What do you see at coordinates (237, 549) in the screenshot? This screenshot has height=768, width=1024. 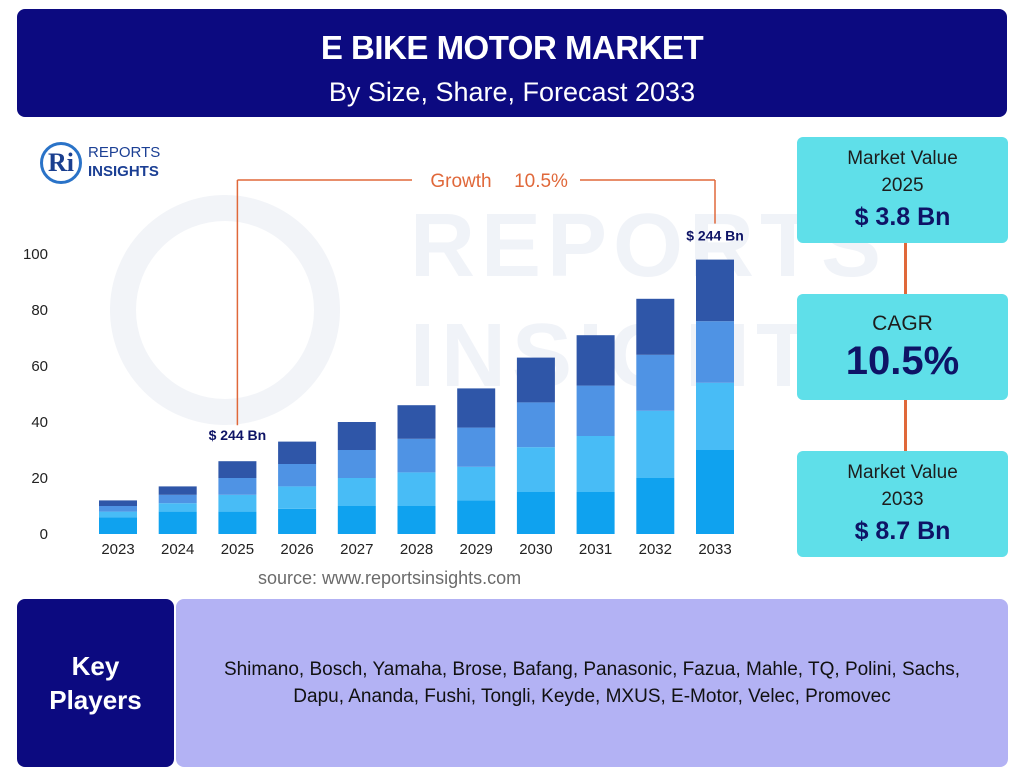 I see `x-tick-label: 2025` at bounding box center [237, 549].